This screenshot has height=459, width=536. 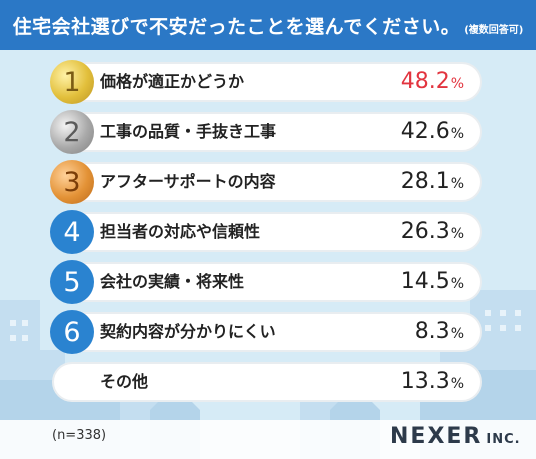 What do you see at coordinates (79, 435) in the screenshot?
I see `sample-size-label: (n=338)` at bounding box center [79, 435].